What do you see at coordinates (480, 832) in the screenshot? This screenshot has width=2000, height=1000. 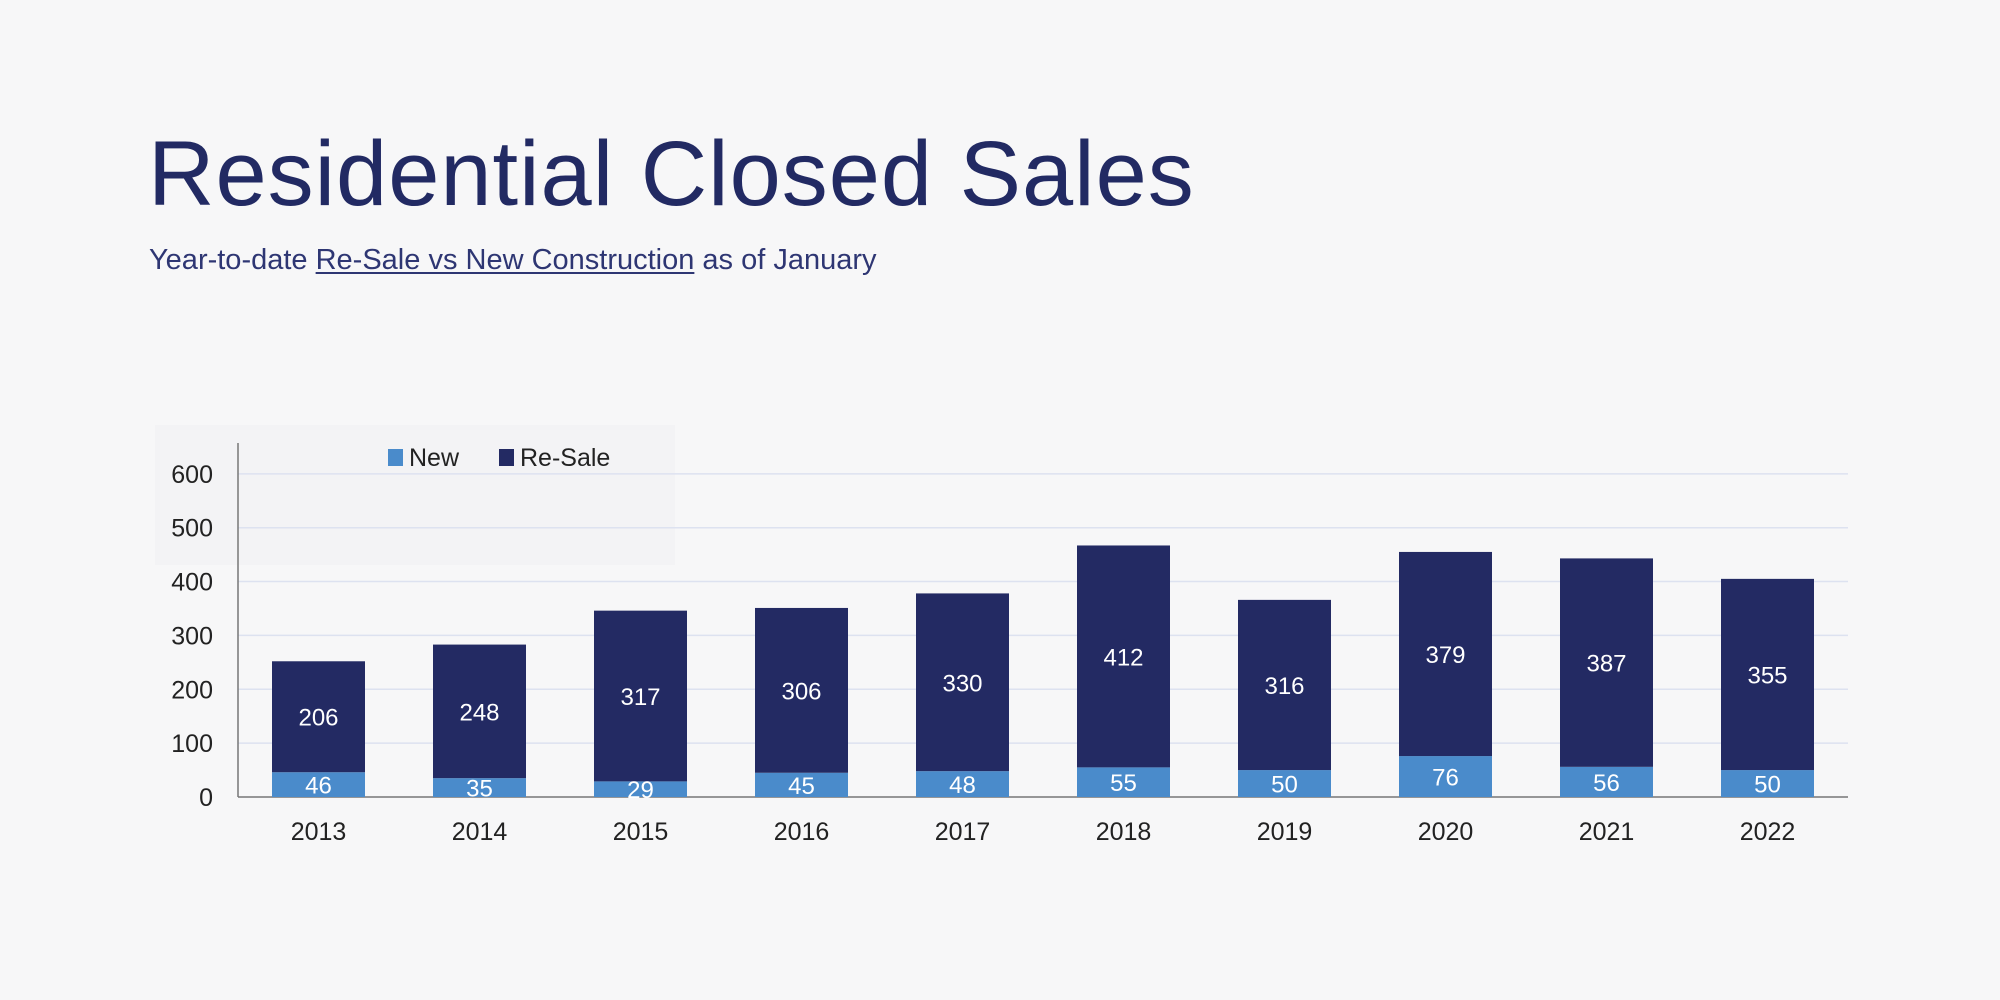 I see `x-tick-label: 2014` at bounding box center [480, 832].